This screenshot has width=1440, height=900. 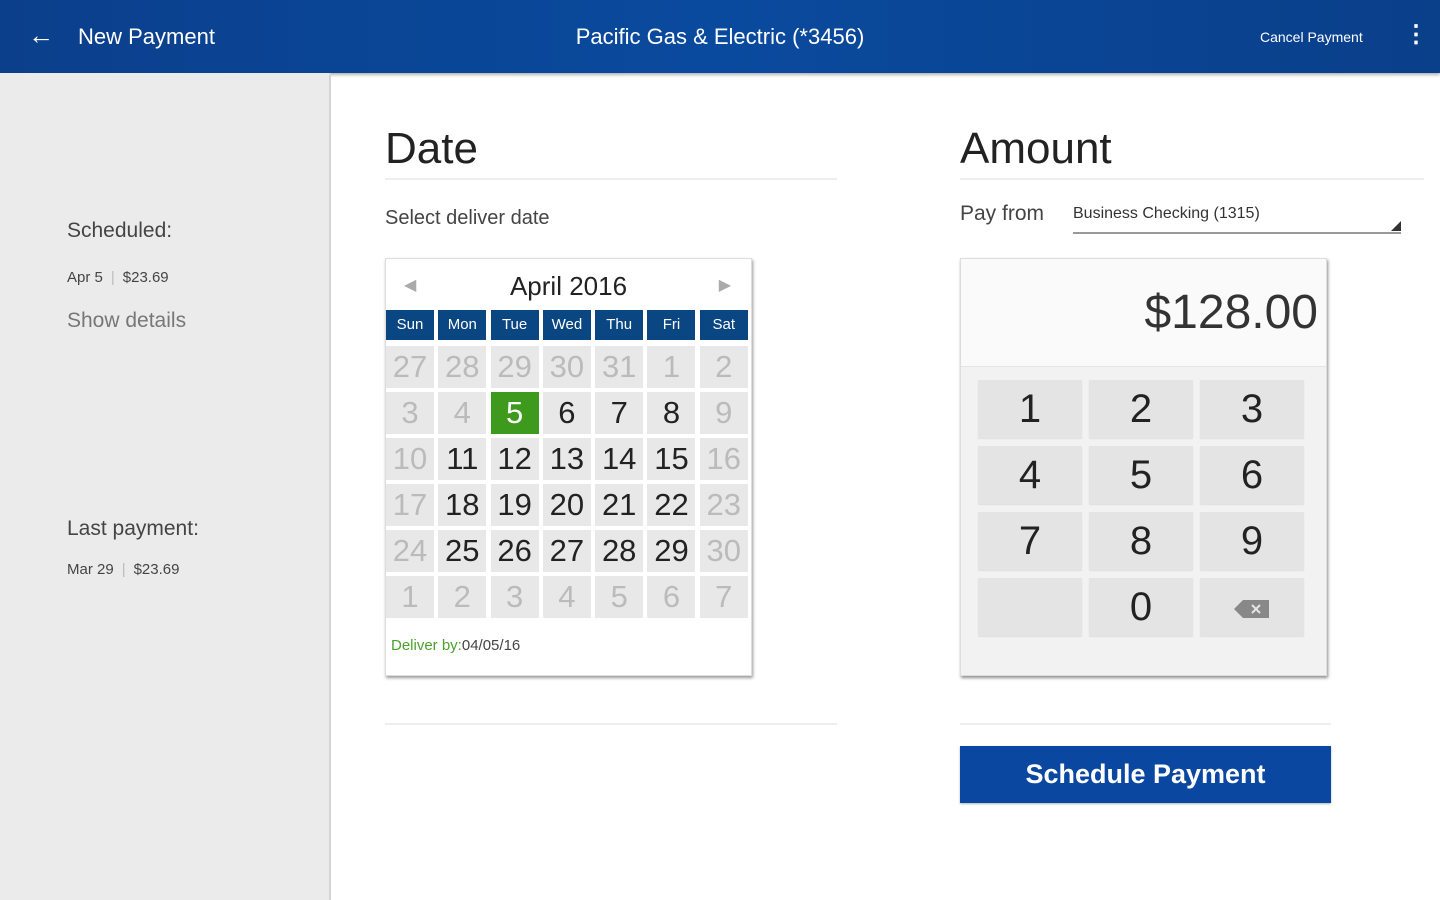 What do you see at coordinates (85, 277) in the screenshot?
I see `scheduled-date: Apr 5` at bounding box center [85, 277].